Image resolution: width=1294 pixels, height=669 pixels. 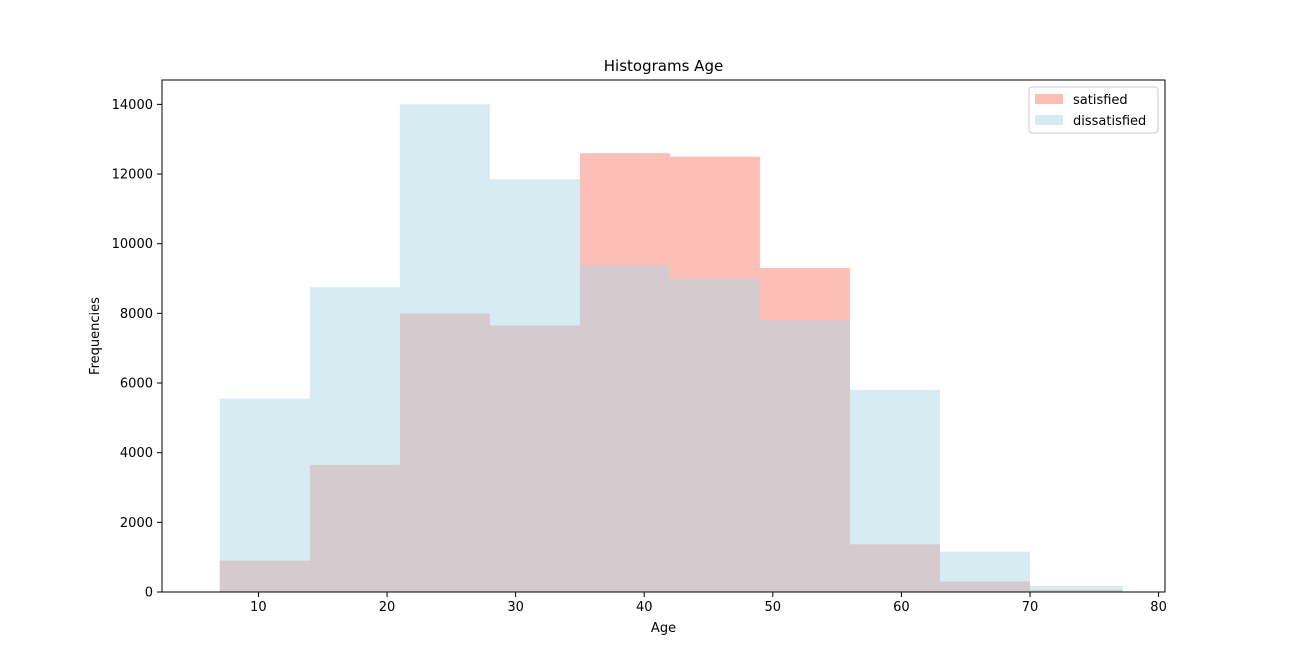 I want to click on x-tick-label: 20, so click(x=387, y=607).